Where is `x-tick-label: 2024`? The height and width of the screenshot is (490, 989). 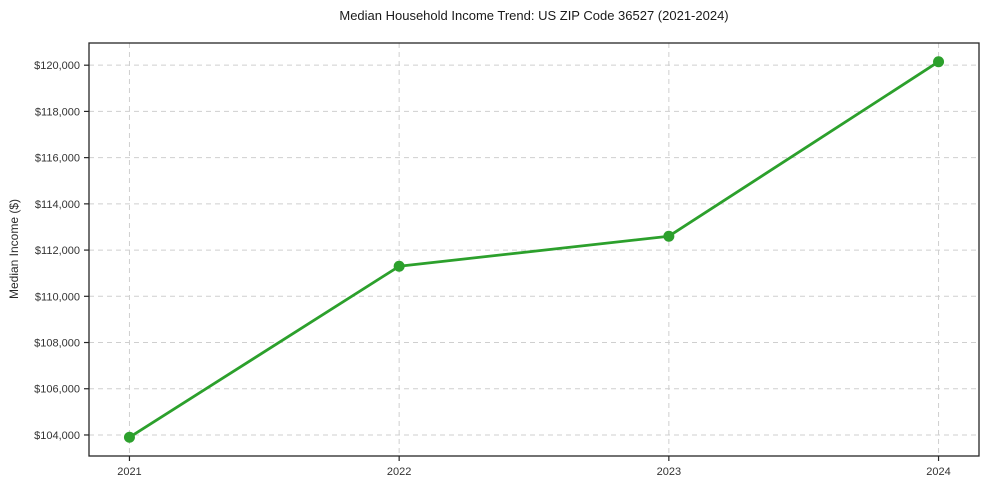
x-tick-label: 2024 is located at coordinates (938, 472).